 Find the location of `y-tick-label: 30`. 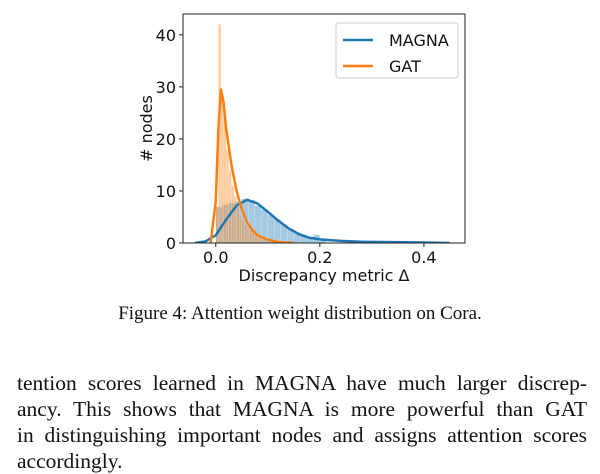

y-tick-label: 30 is located at coordinates (166, 87).